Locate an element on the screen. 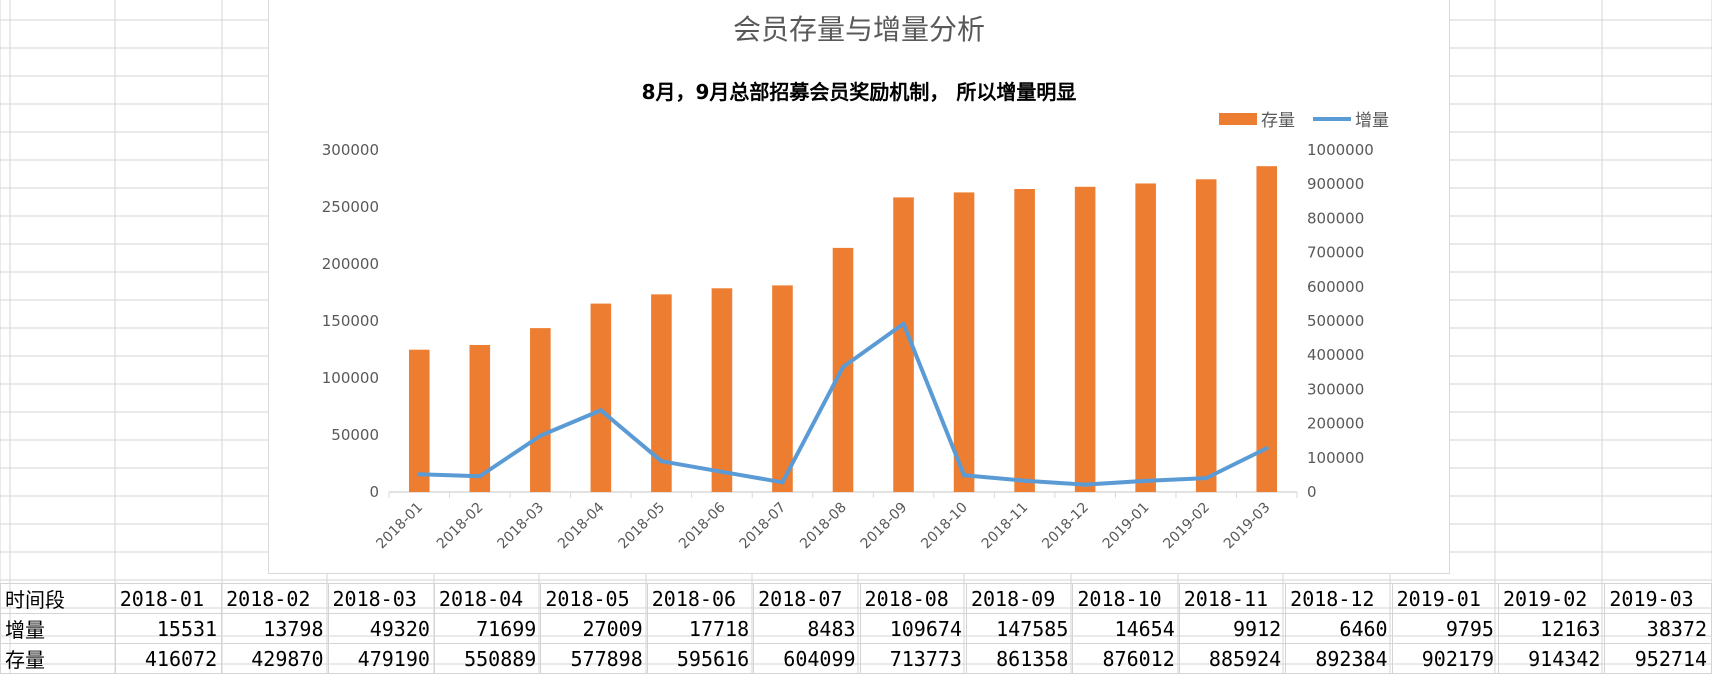 Image resolution: width=1712 pixels, height=674 pixels. x-tick-label: 2018-03 is located at coordinates (520, 526).